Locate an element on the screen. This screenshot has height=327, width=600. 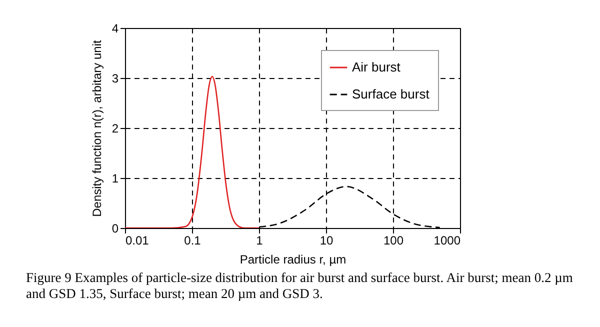
y-tick-label: 0 is located at coordinates (115, 229).